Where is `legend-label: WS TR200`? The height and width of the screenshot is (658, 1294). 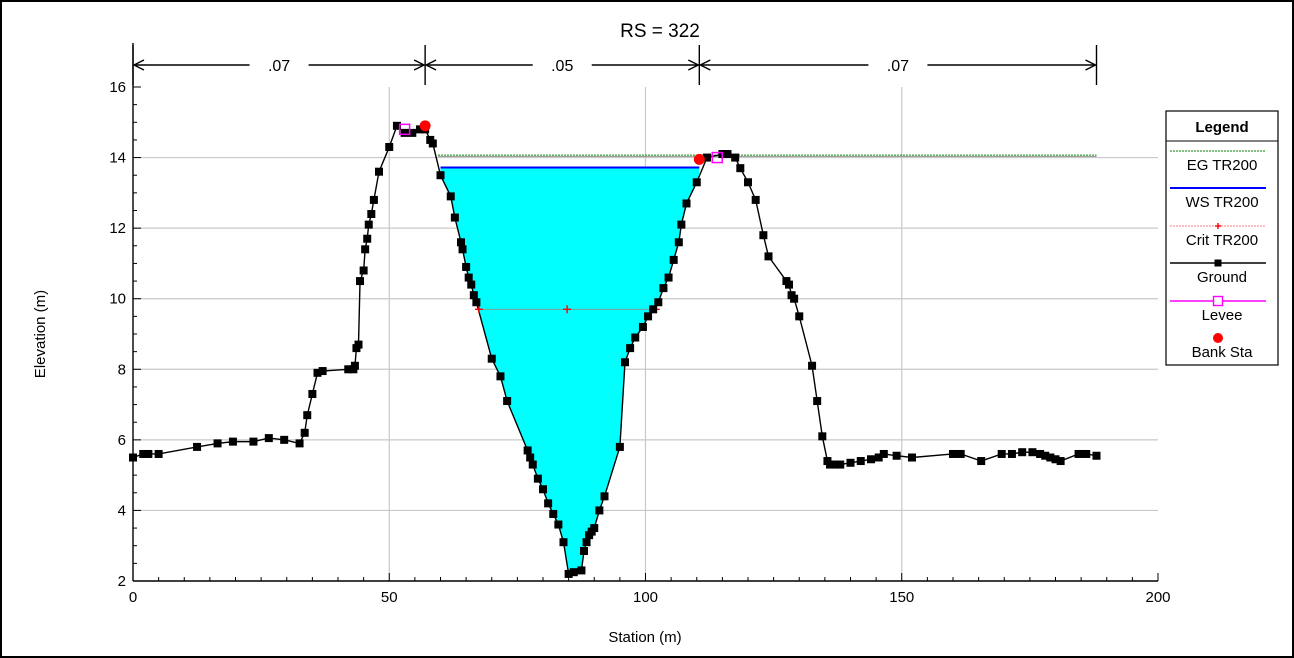
legend-label: WS TR200 is located at coordinates (1221, 202).